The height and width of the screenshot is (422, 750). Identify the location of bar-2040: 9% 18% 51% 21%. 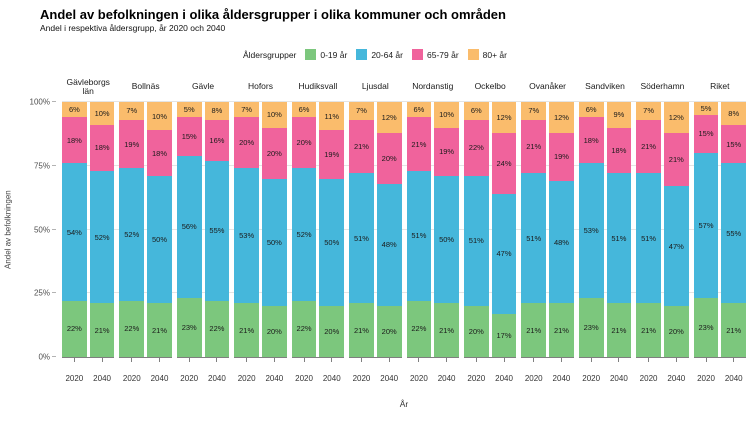
(619, 229).